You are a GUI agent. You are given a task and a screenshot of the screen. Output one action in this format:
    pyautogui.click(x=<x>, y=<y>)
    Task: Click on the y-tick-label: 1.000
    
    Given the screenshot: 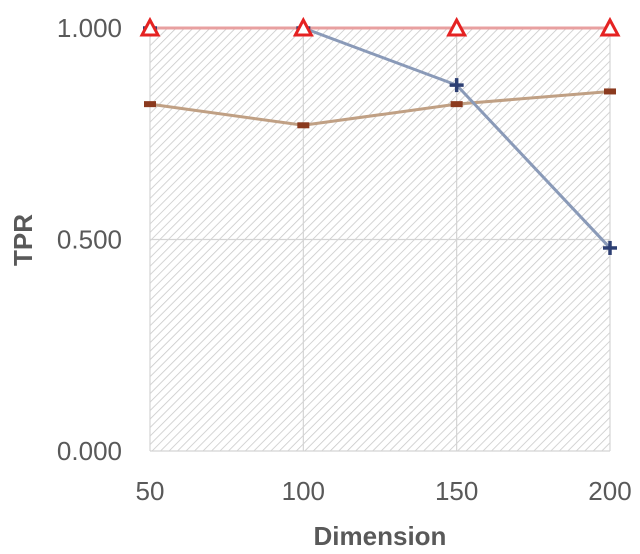 What is the action you would take?
    pyautogui.click(x=89, y=28)
    